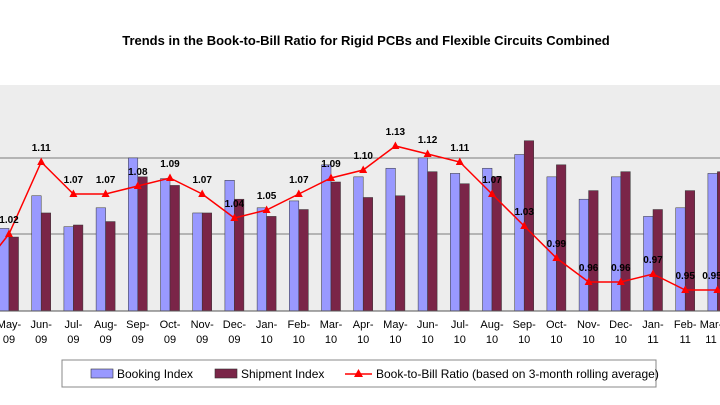  Describe the element at coordinates (106, 180) in the screenshot. I see `ratio-data-label-3: 1.07` at that location.